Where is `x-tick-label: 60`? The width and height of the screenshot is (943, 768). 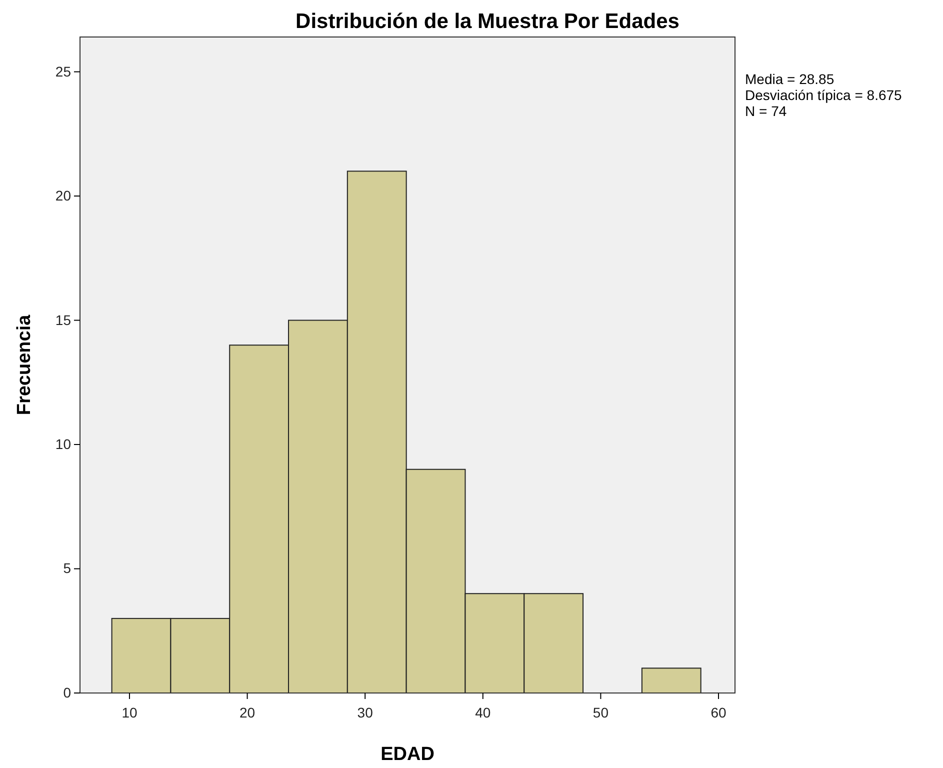
x-tick-label: 60 is located at coordinates (718, 712).